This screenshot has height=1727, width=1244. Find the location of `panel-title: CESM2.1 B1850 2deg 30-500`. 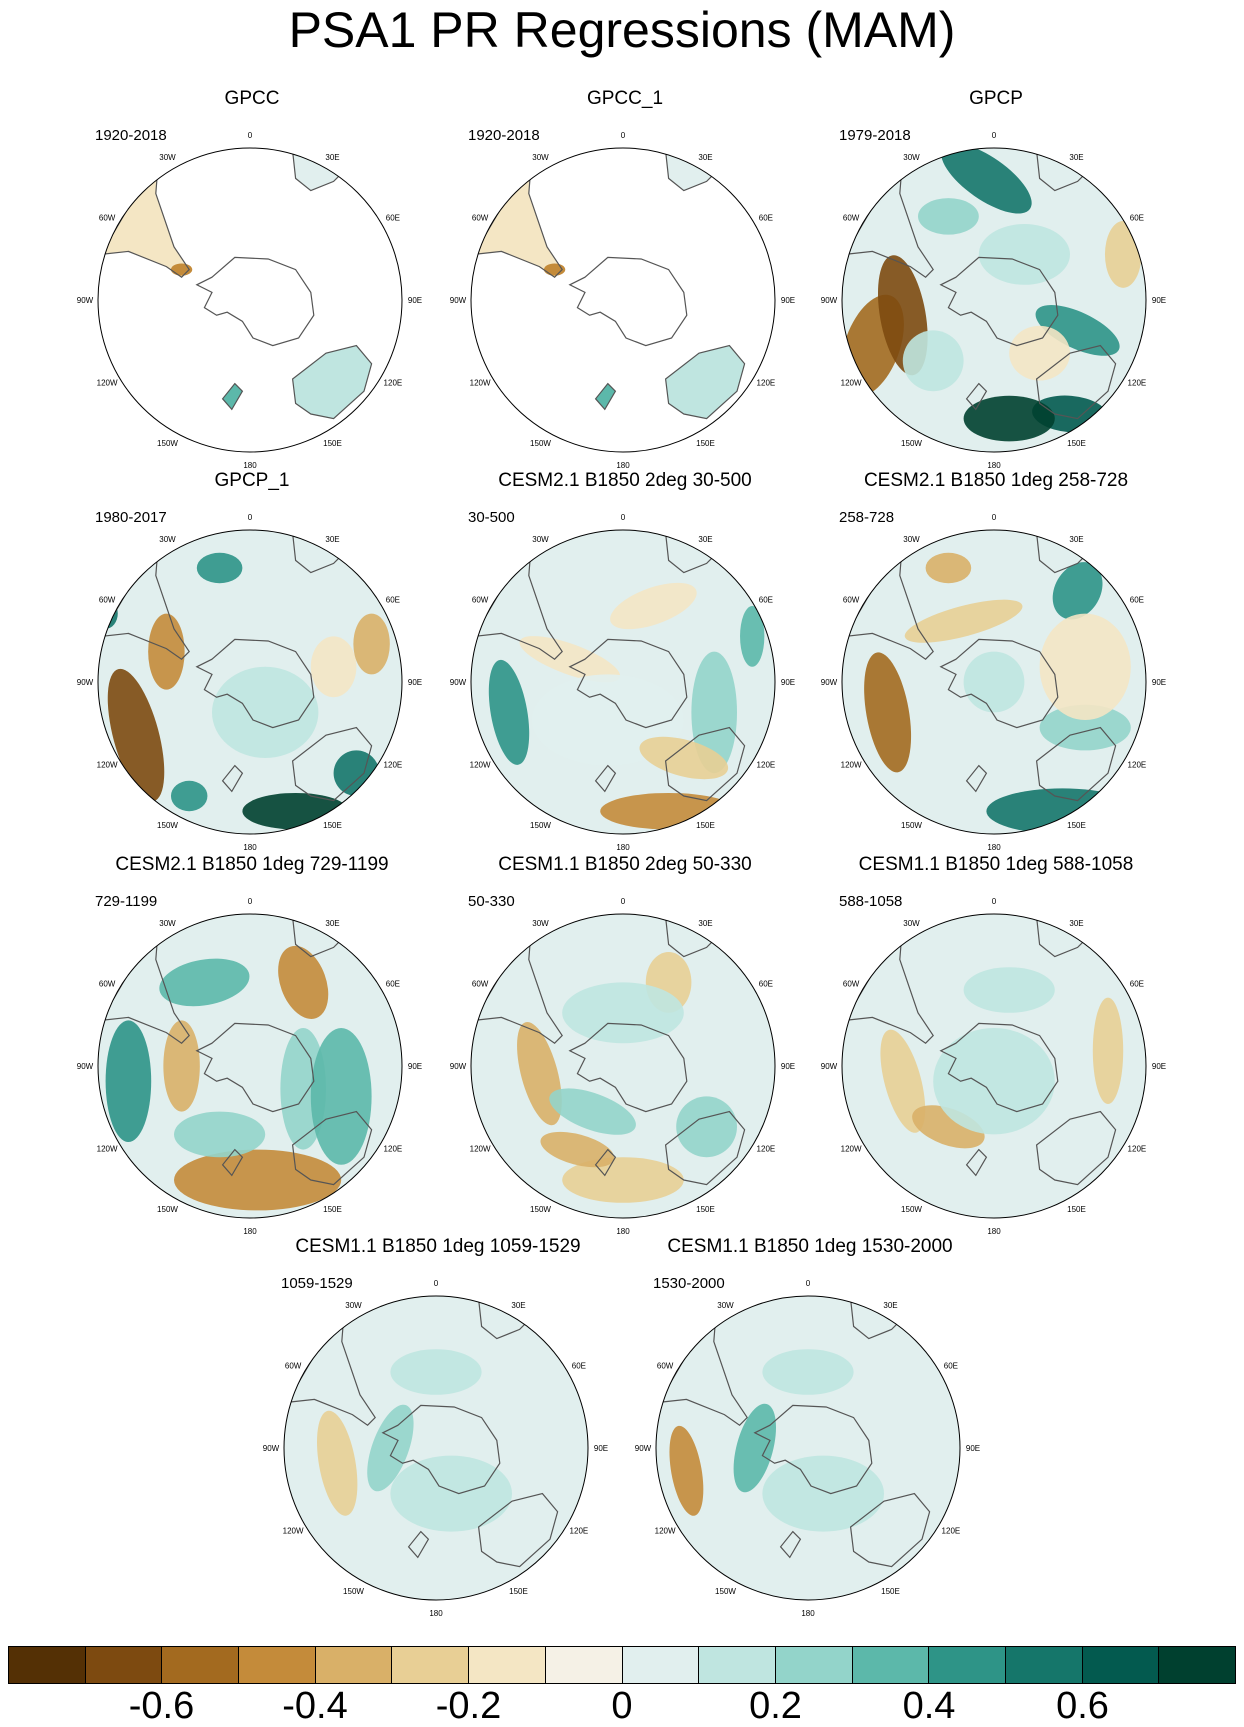

panel-title: CESM2.1 B1850 2deg 30-500 is located at coordinates (625, 480).